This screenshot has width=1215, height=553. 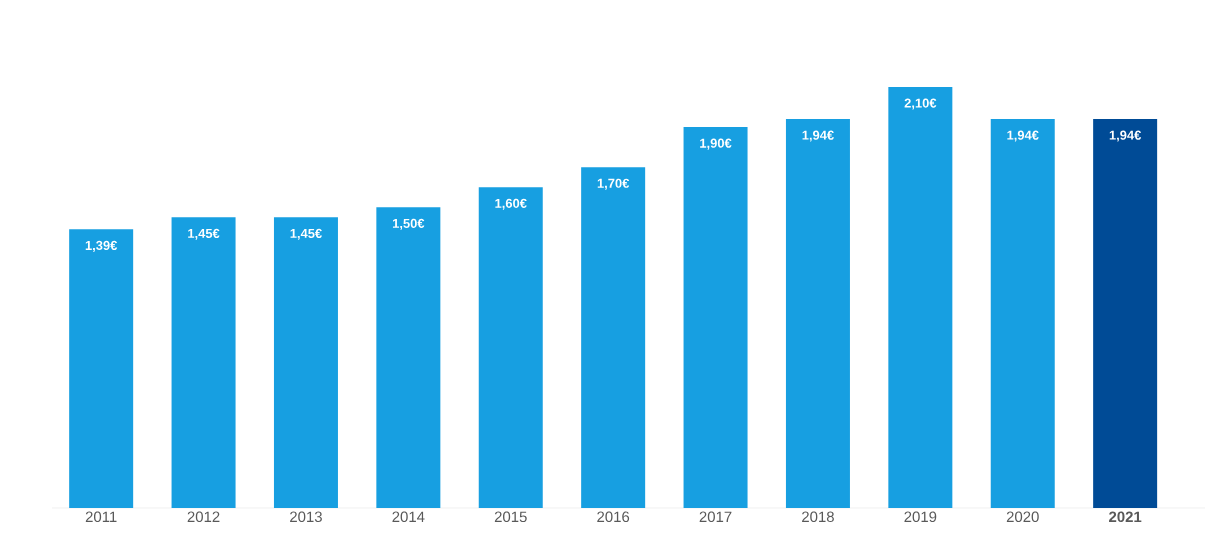 I want to click on data-label: 1,70€, so click(x=613, y=184).